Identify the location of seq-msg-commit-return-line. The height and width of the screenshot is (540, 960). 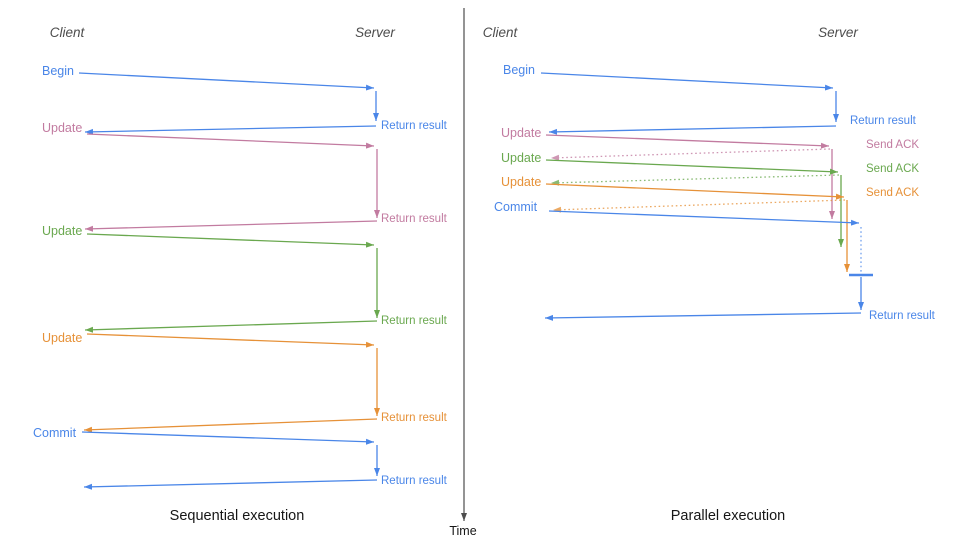
(230, 484).